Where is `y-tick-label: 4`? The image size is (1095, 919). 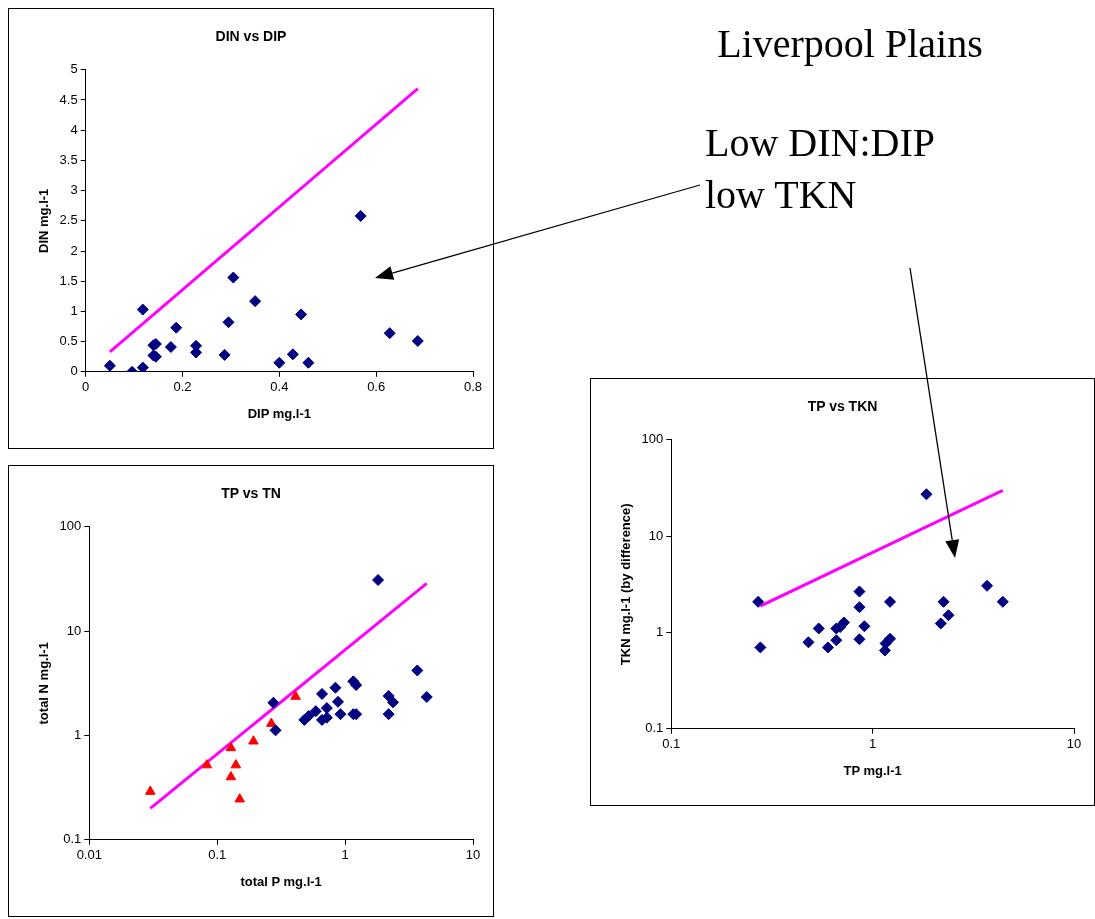 y-tick-label: 4 is located at coordinates (74, 129).